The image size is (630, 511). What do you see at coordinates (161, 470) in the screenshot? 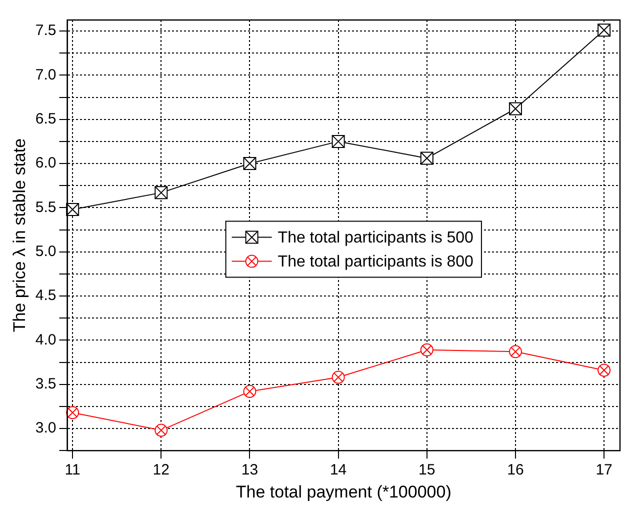
I see `x-tick-label: 12` at bounding box center [161, 470].